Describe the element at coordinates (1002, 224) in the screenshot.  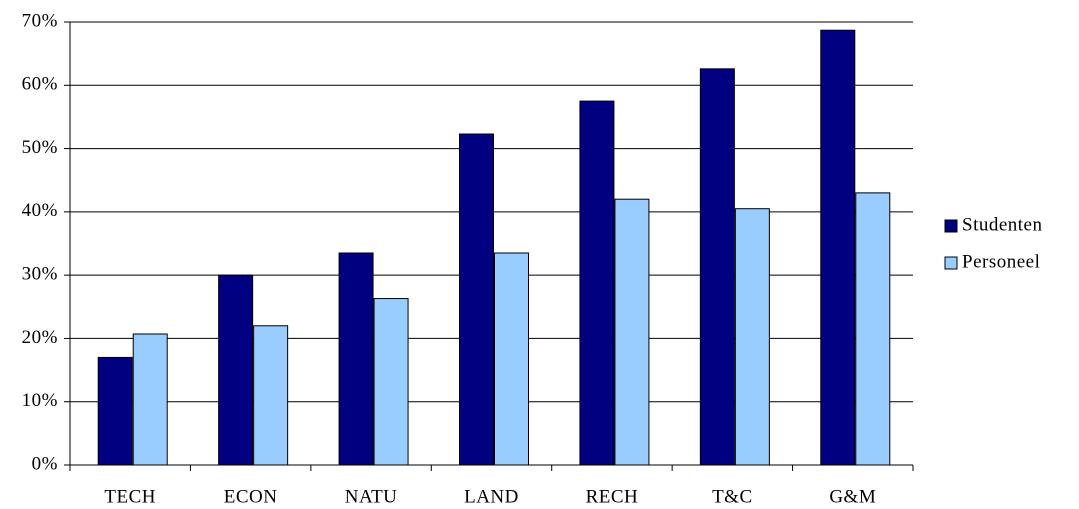
I see `legend-label: Studenten` at that location.